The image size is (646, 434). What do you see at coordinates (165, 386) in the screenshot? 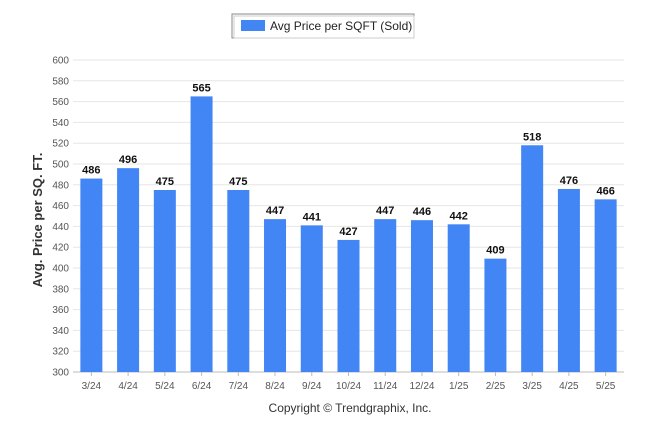
I see `x-tick-label: 5/24` at bounding box center [165, 386].